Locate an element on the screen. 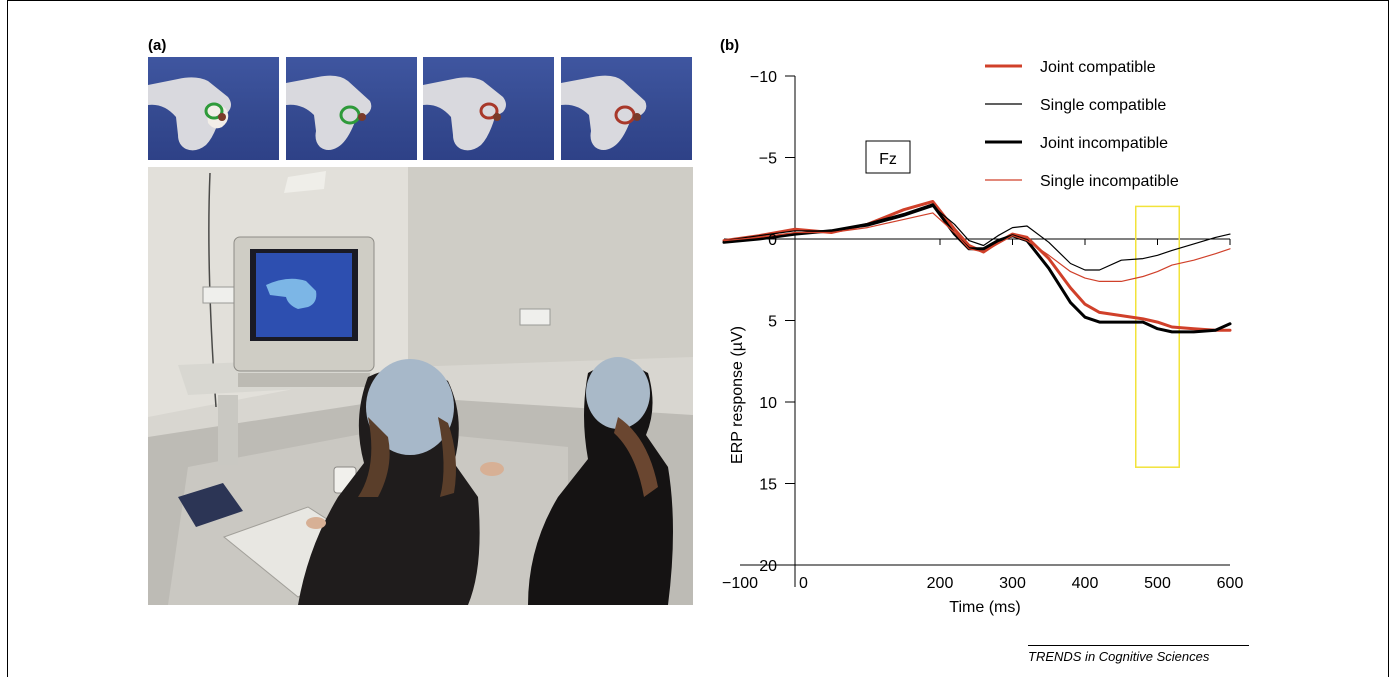 This screenshot has width=1396, height=677. legend-label: Joint compatible is located at coordinates (1098, 67).